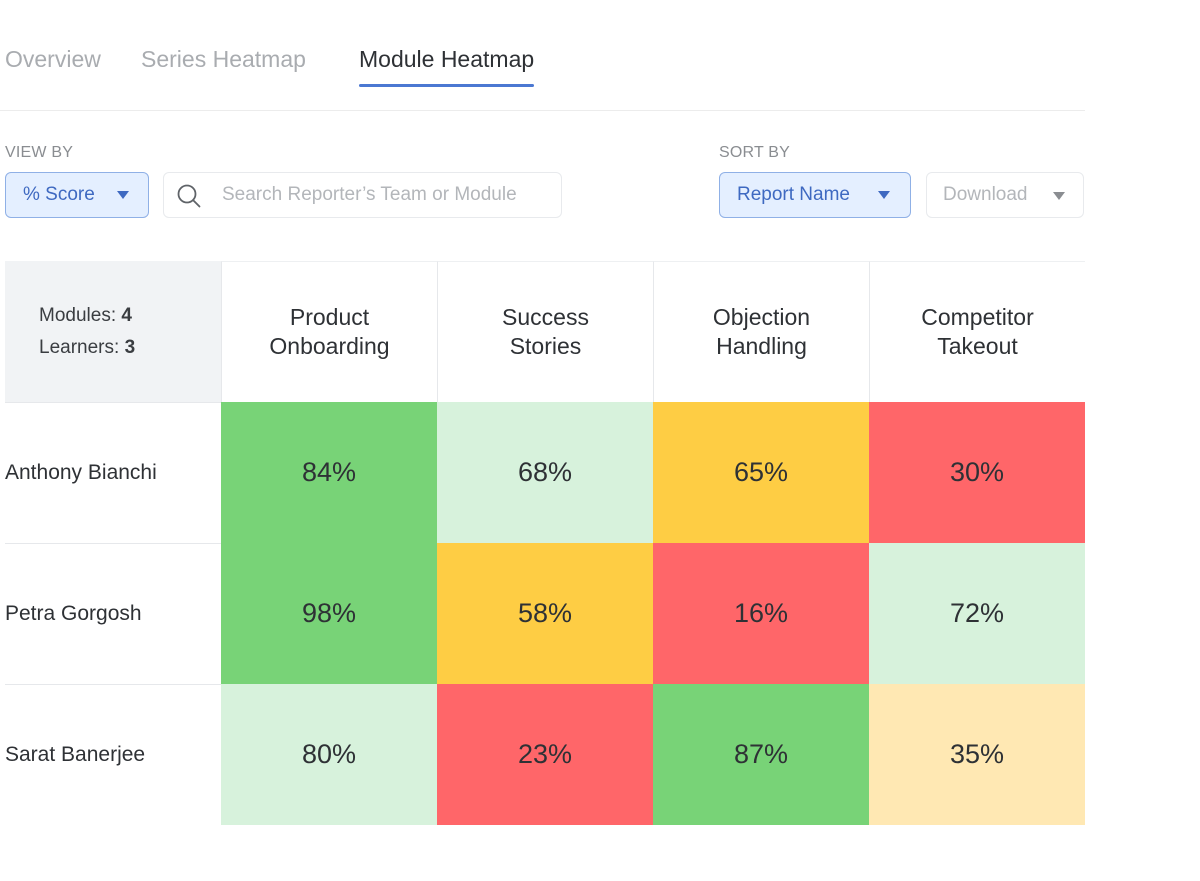 This screenshot has height=881, width=1200. I want to click on modules-label: Modules:, so click(78, 315).